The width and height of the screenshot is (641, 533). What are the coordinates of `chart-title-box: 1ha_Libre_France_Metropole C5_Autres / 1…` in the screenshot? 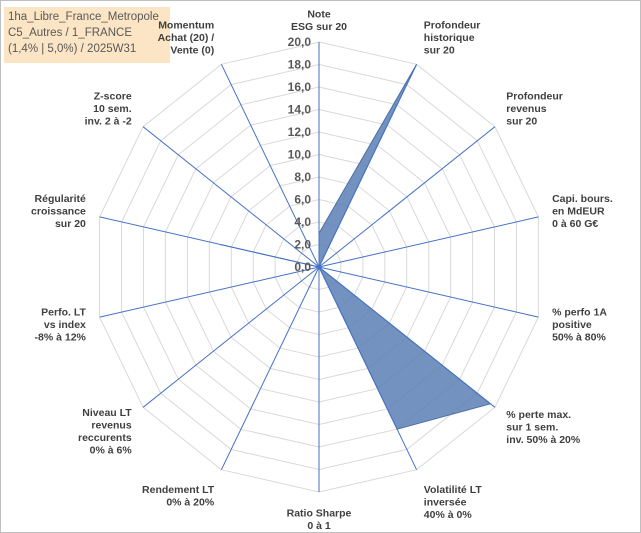 It's located at (87, 35).